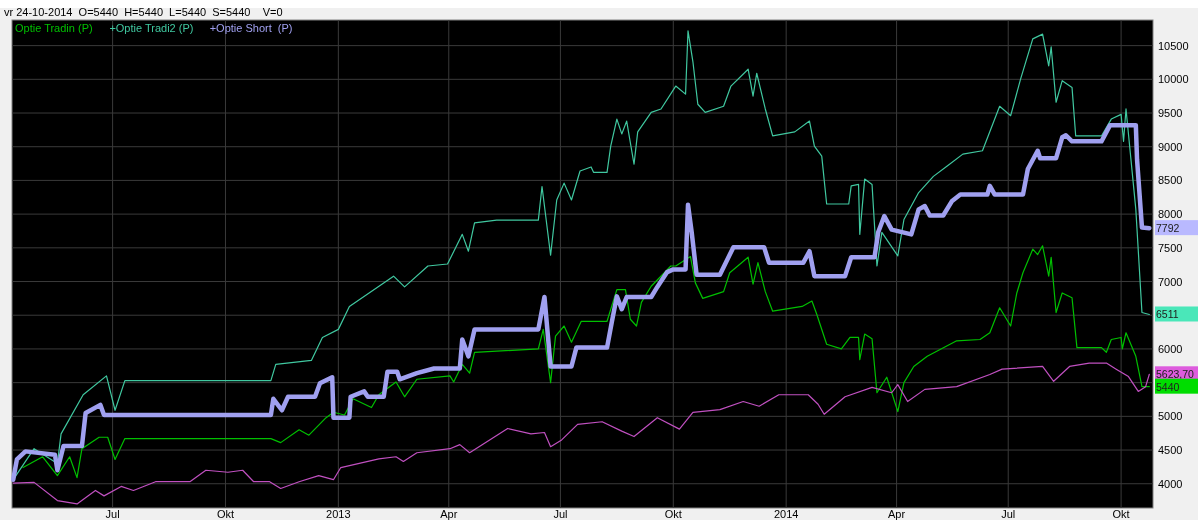  Describe the element at coordinates (1173, 79) in the screenshot. I see `y-tick-label: 10000` at that location.